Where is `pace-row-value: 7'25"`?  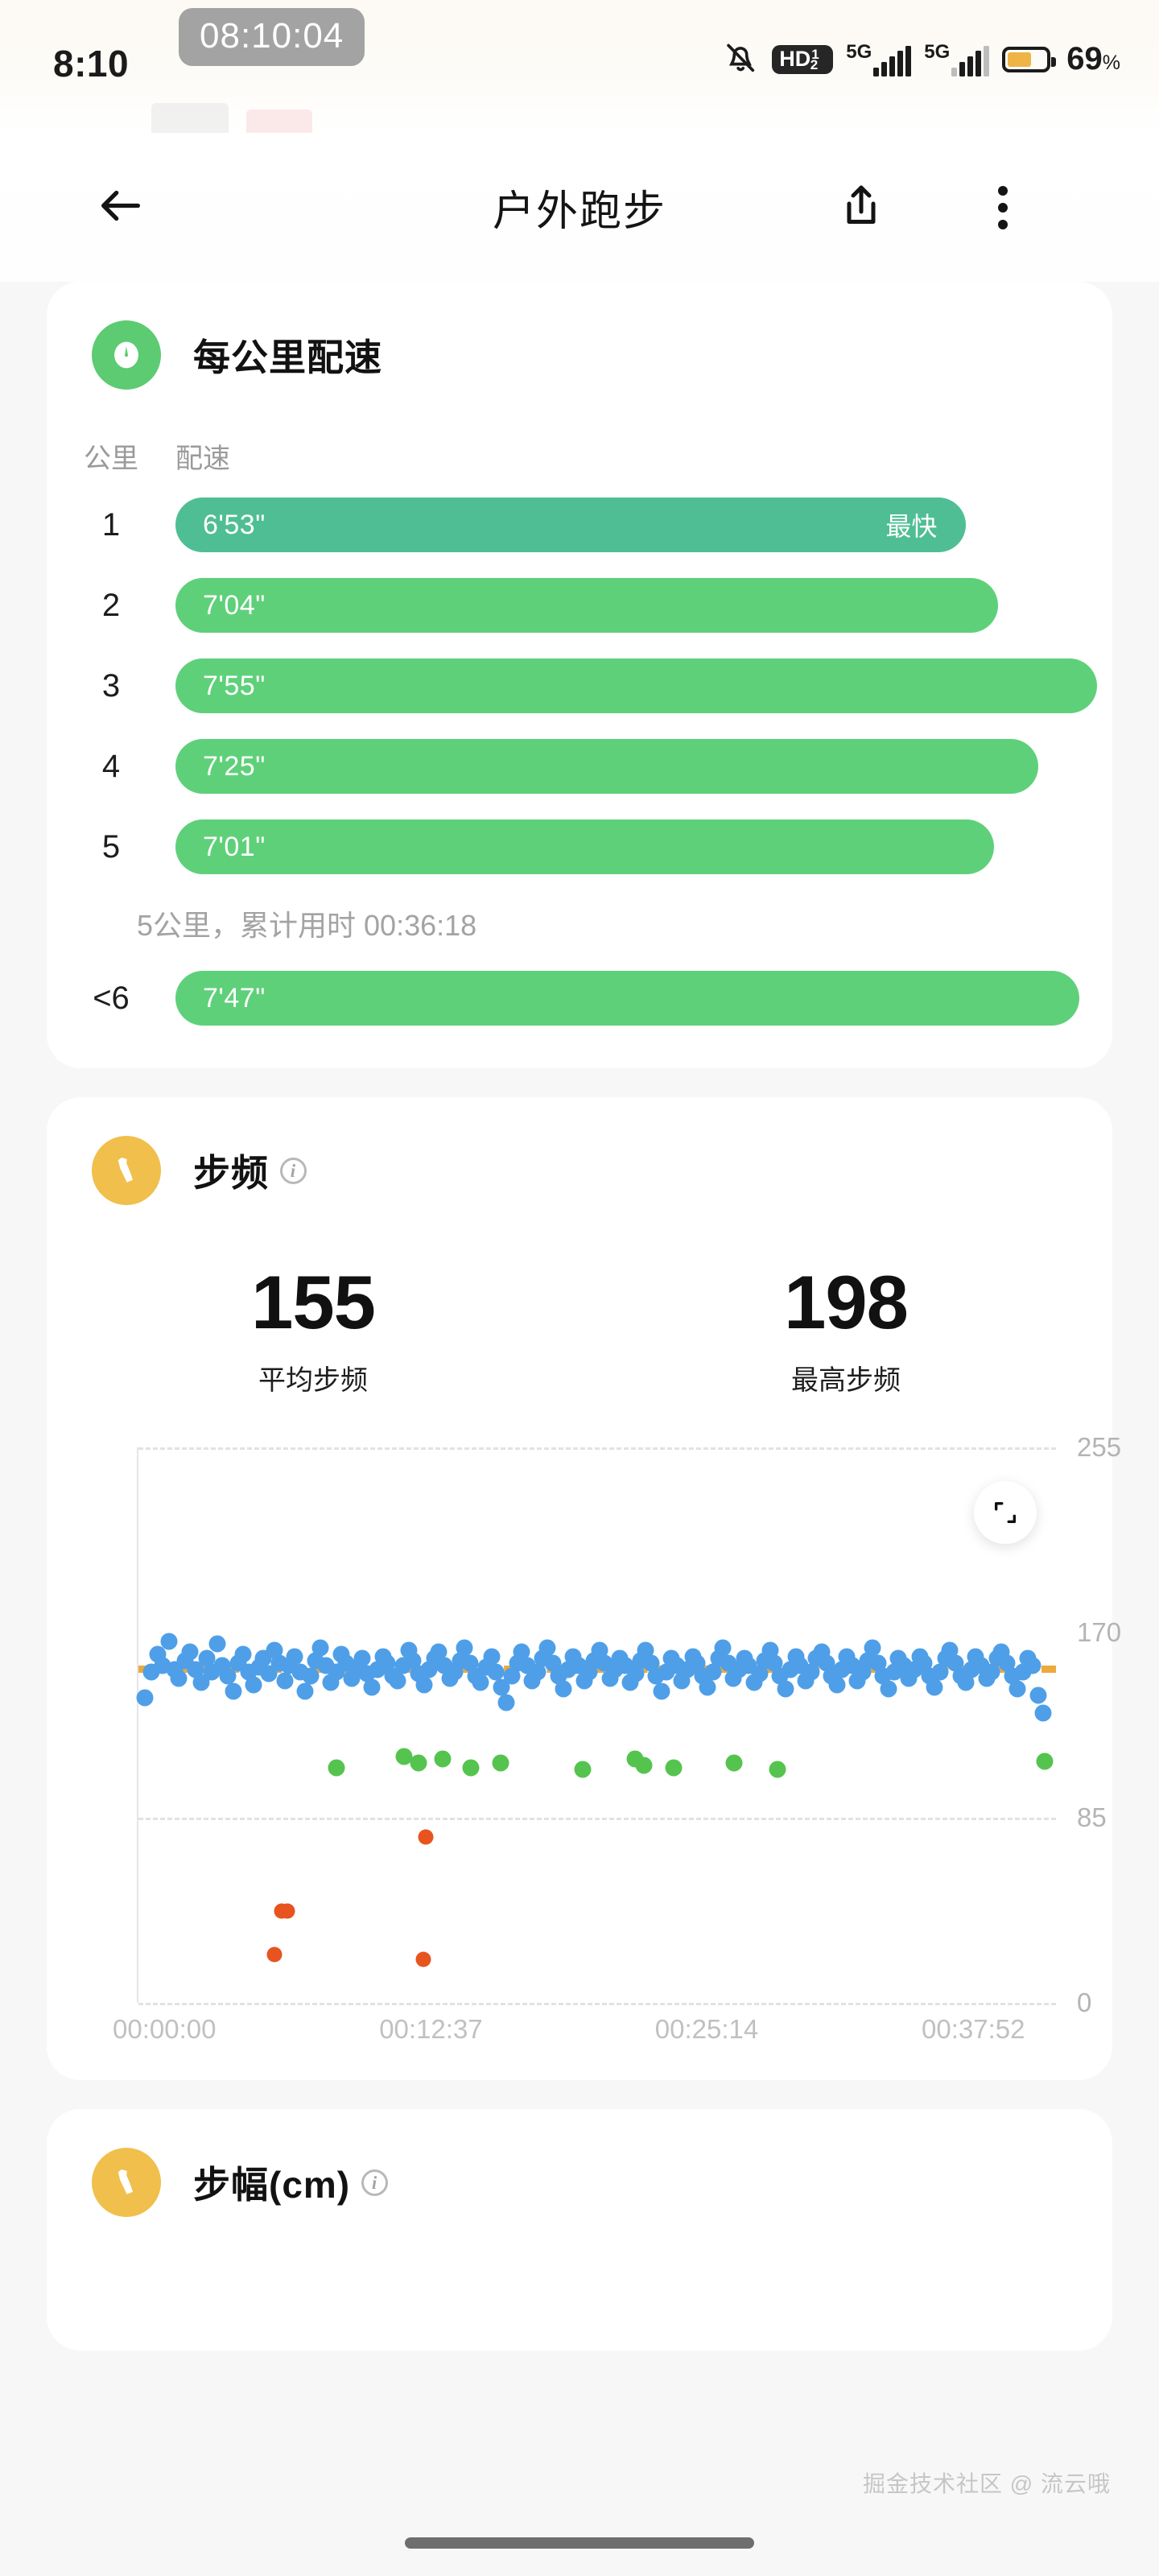 pace-row-value: 7'25" is located at coordinates (234, 766).